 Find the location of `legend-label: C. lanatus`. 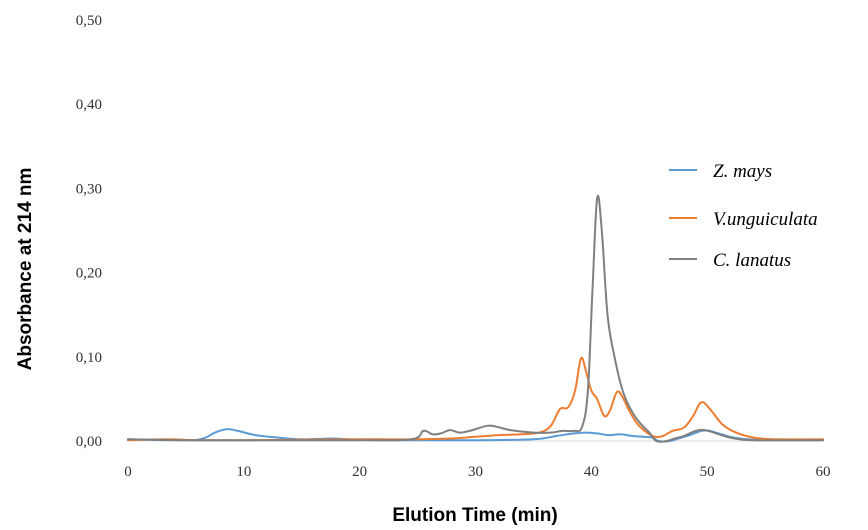

legend-label: C. lanatus is located at coordinates (752, 260).